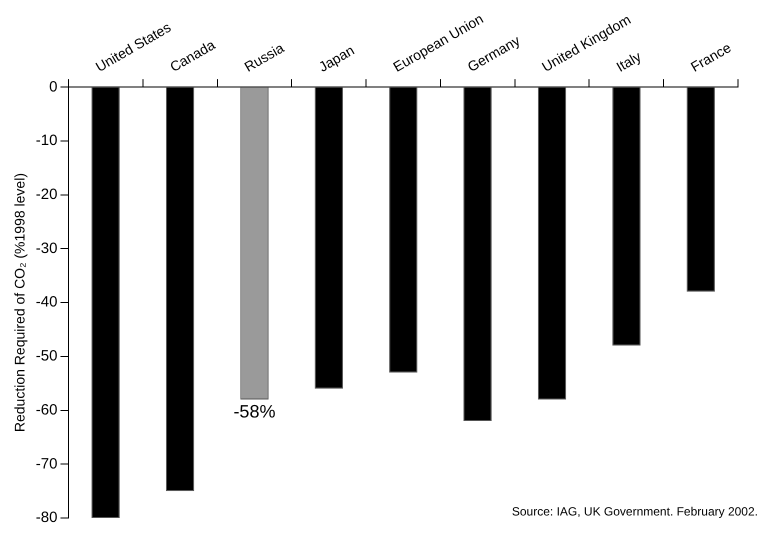  Describe the element at coordinates (47, 141) in the screenshot. I see `y-tick-label: -10` at that location.